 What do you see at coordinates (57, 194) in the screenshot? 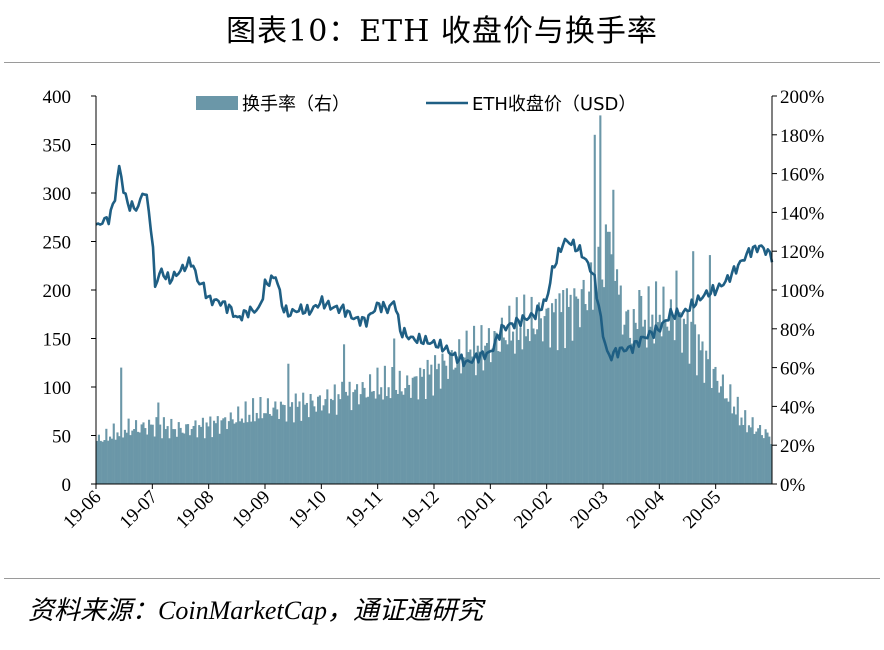
I see `y-left-tick-label: 300` at bounding box center [57, 194].